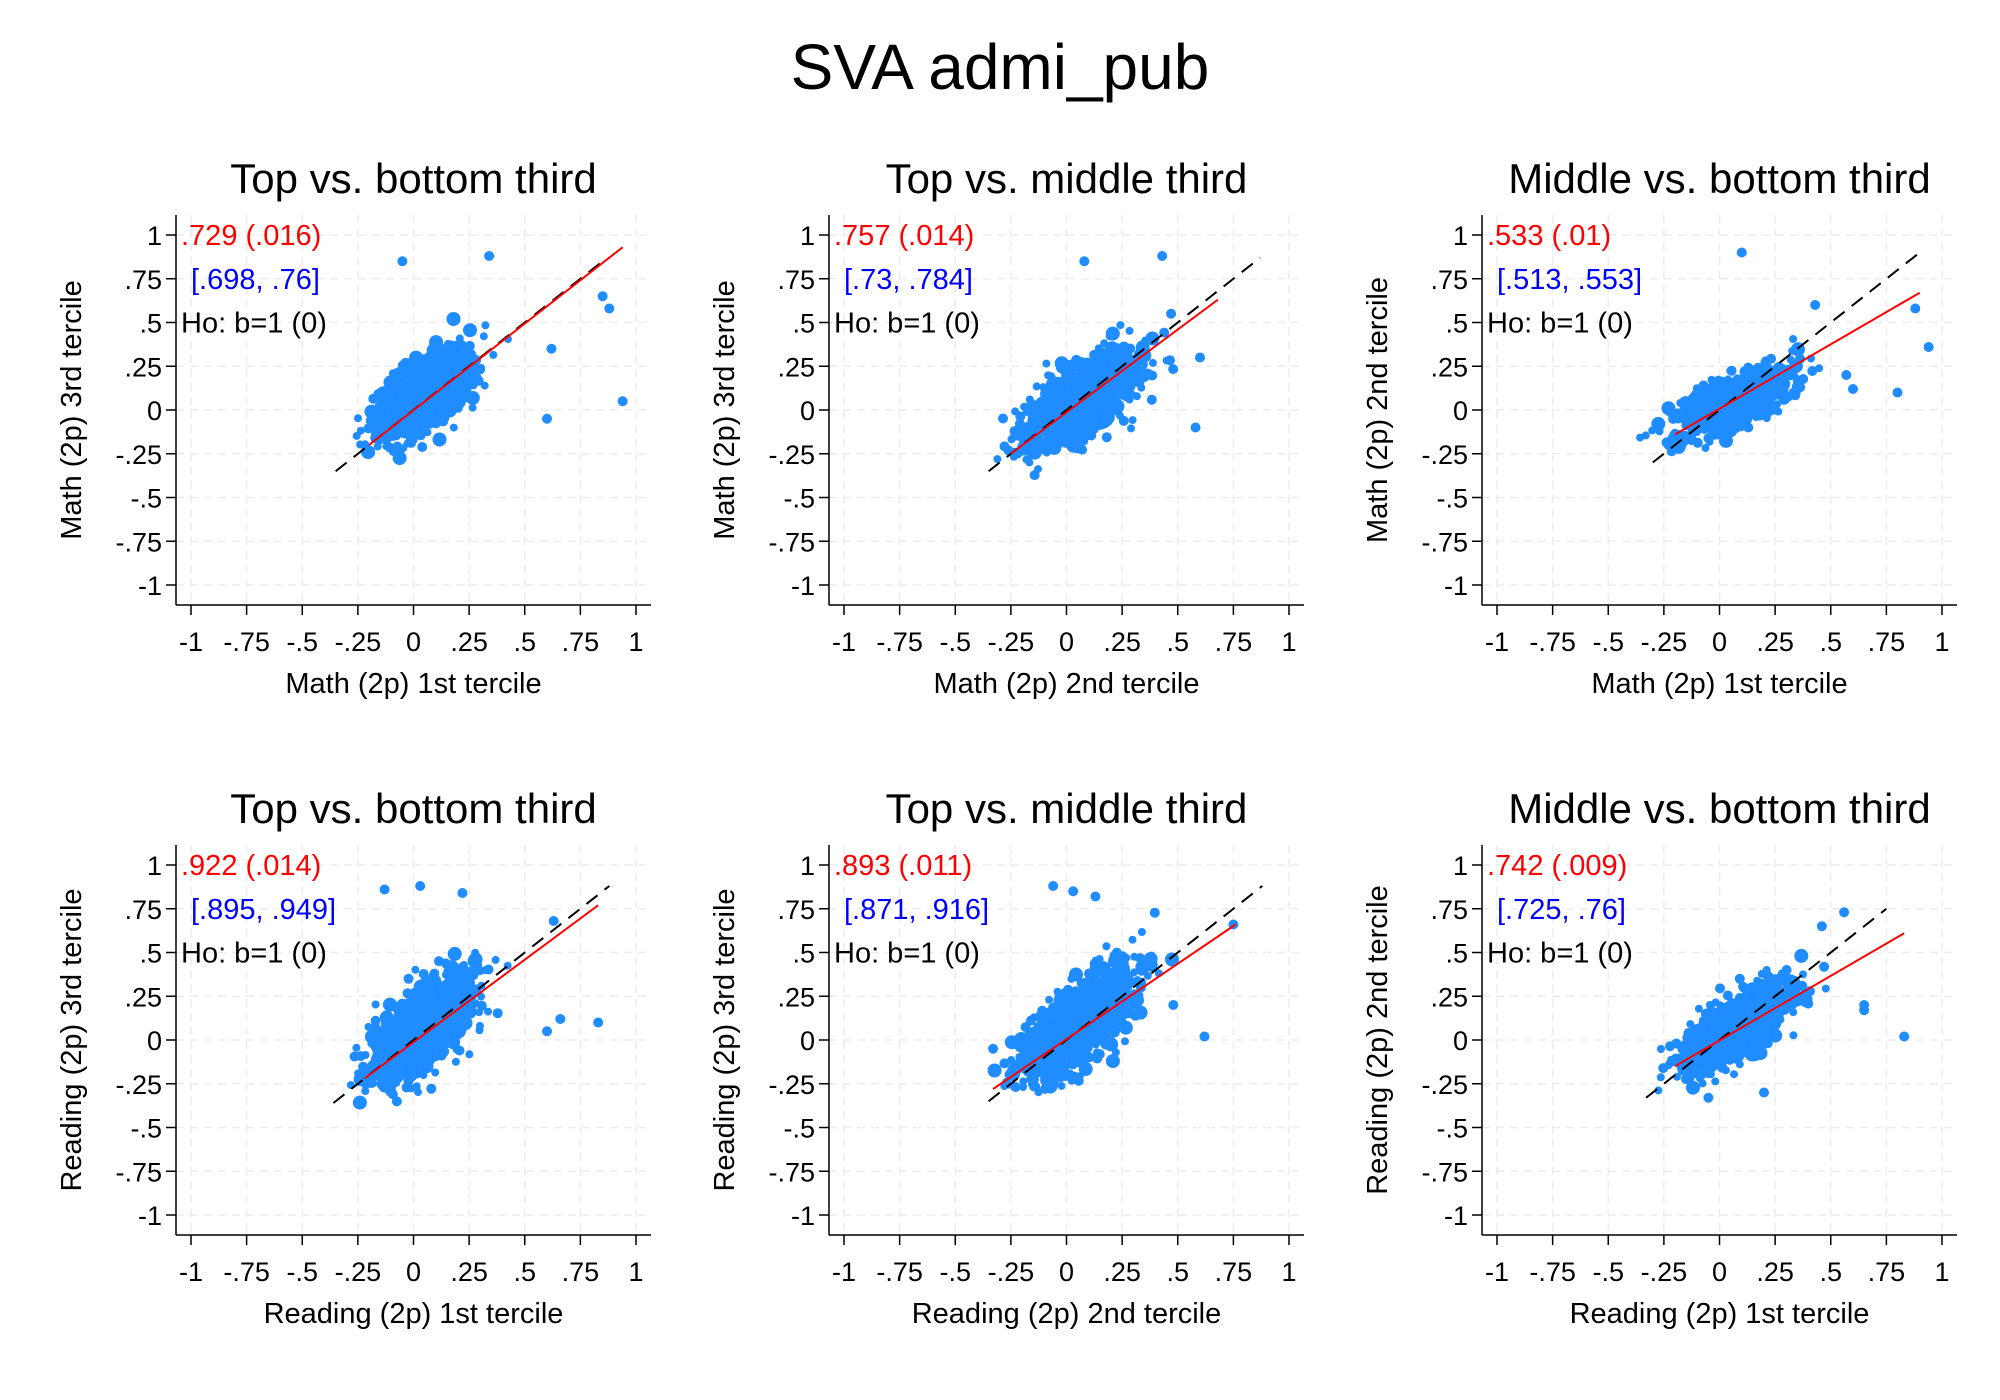  What do you see at coordinates (1830, 642) in the screenshot?
I see `x-tick-label: .5` at bounding box center [1830, 642].